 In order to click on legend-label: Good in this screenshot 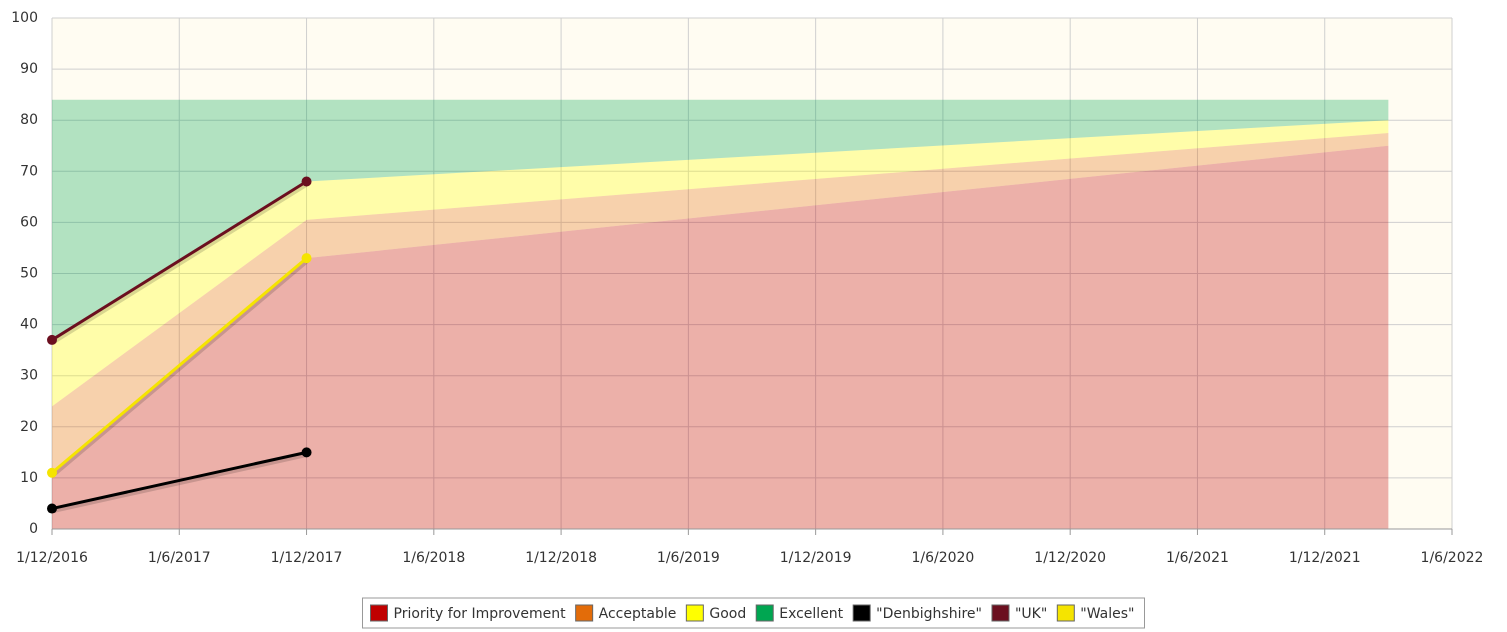, I will do `click(727, 614)`.